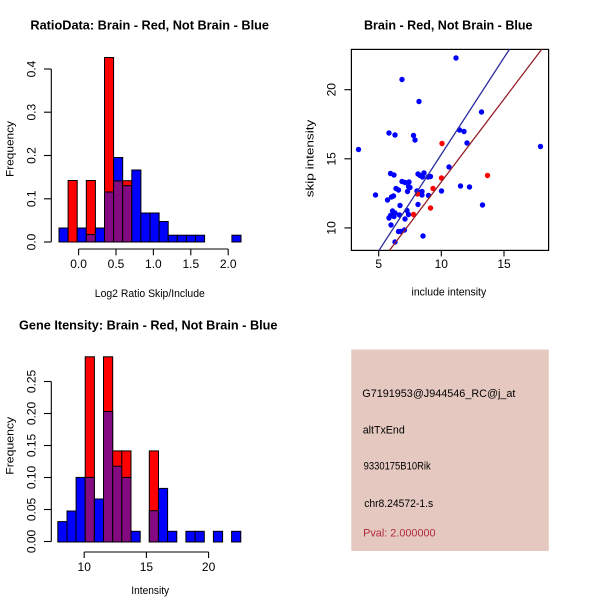 The image size is (600, 605). What do you see at coordinates (116, 264) in the screenshot?
I see `svg-text: 0.5` at bounding box center [116, 264].